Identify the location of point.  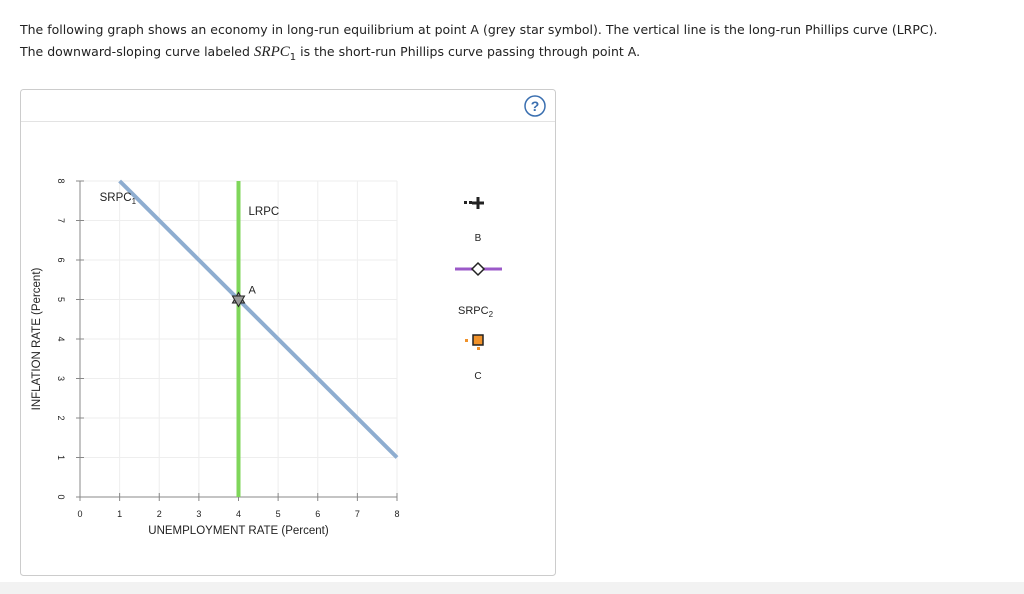
(238, 299).